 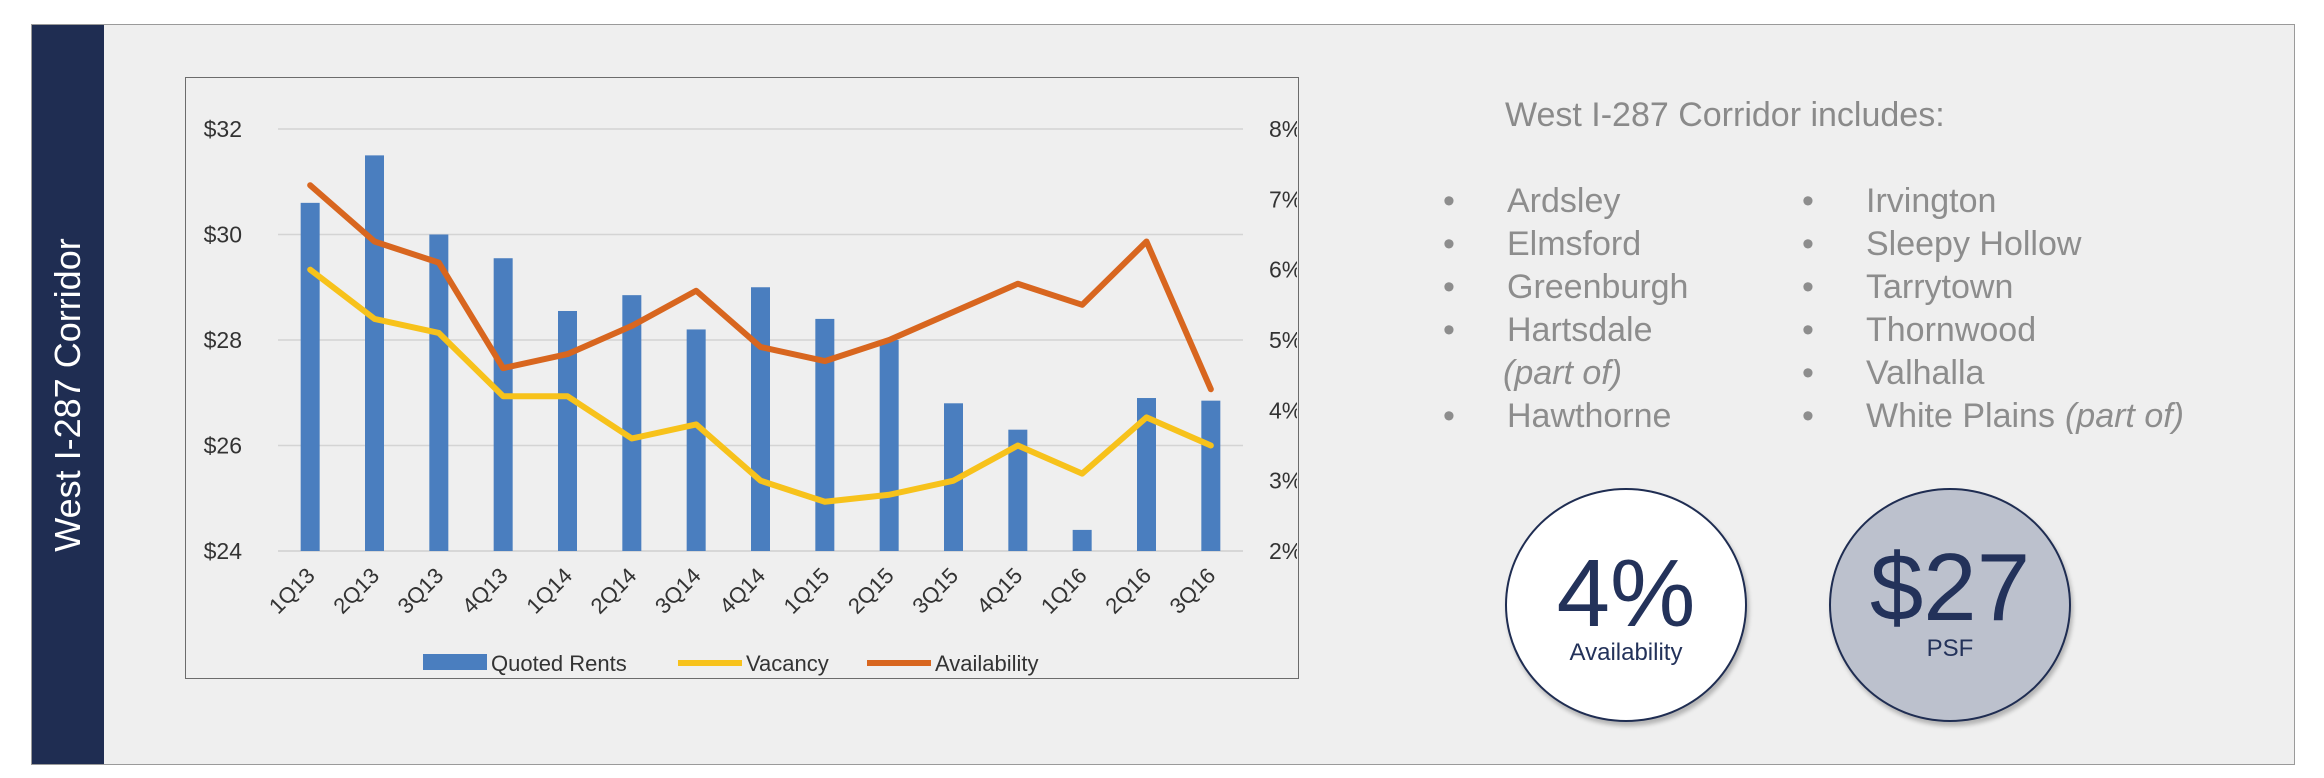 I want to click on y-right-tick-label: 8%, so click(x=1283, y=129).